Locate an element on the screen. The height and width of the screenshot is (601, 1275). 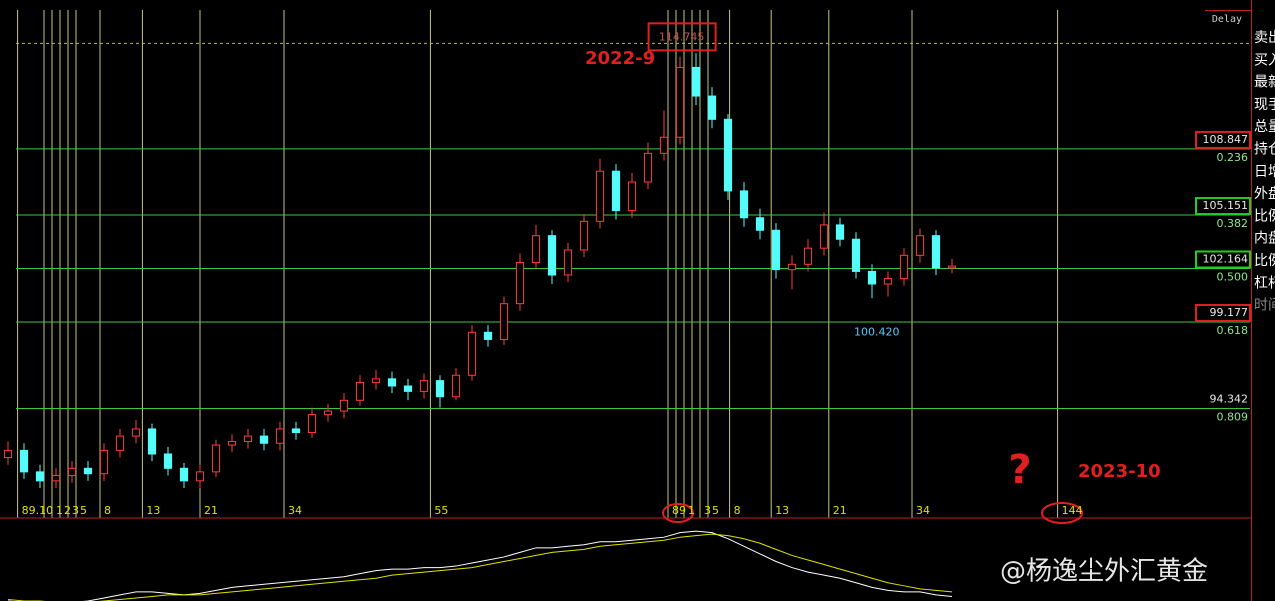
side-label: 时间 is located at coordinates (1264, 306).